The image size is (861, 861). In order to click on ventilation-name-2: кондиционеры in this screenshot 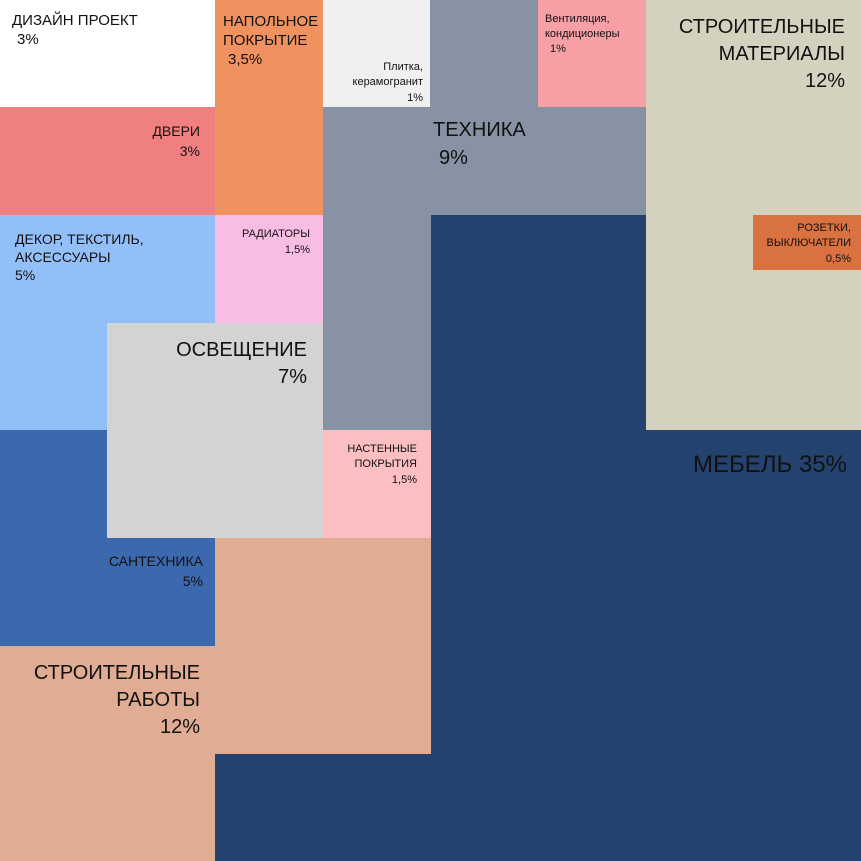, I will do `click(582, 33)`.